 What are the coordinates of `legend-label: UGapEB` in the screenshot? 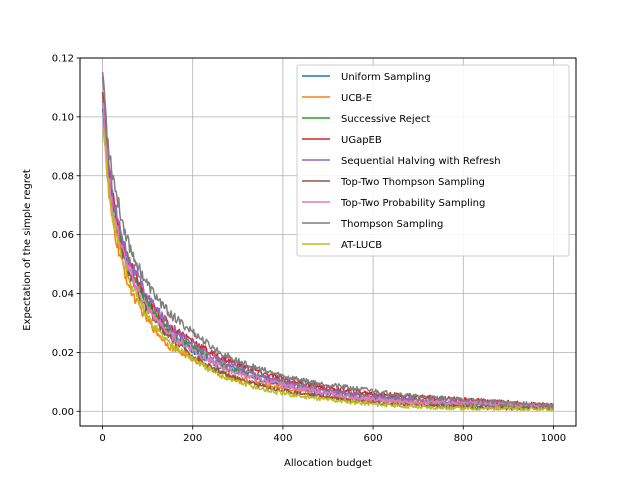 It's located at (361, 140).